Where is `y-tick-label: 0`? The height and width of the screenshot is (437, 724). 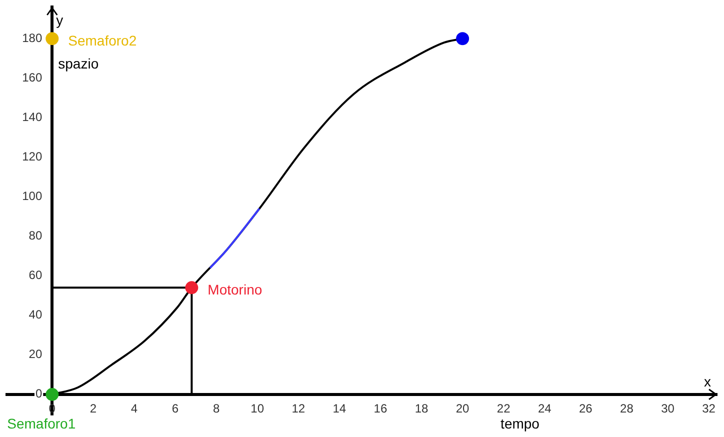 y-tick-label: 0 is located at coordinates (38, 393).